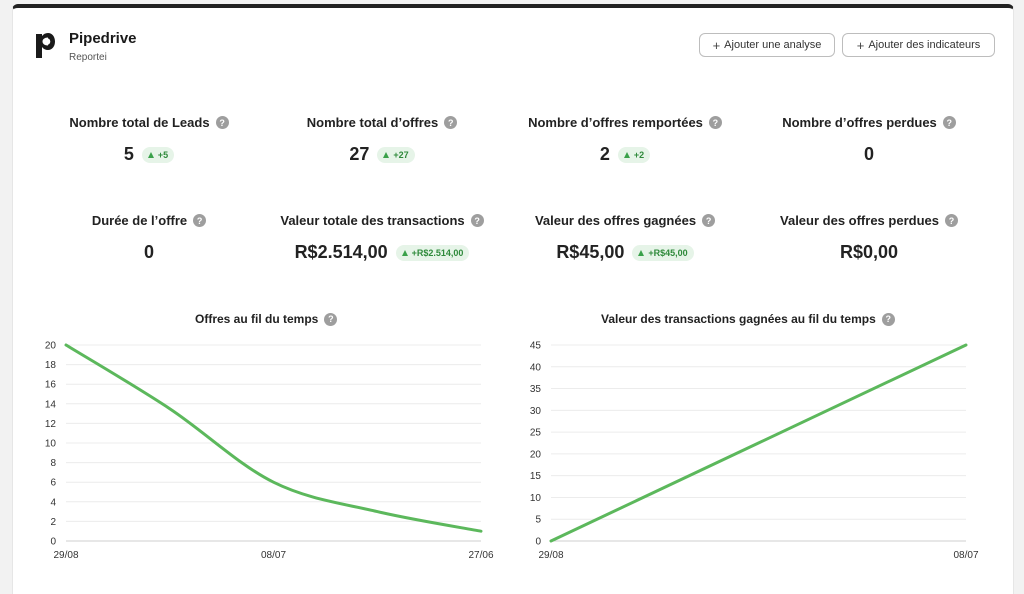  Describe the element at coordinates (859, 122) in the screenshot. I see `kpi-title: Nombre d’offres perdues` at that location.